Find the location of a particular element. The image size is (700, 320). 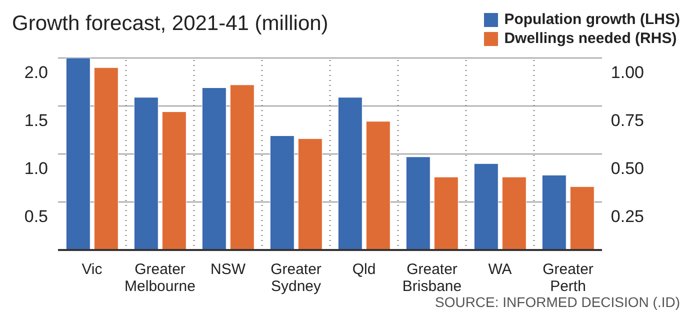

y-tick-label: 2.0 is located at coordinates (36, 72).